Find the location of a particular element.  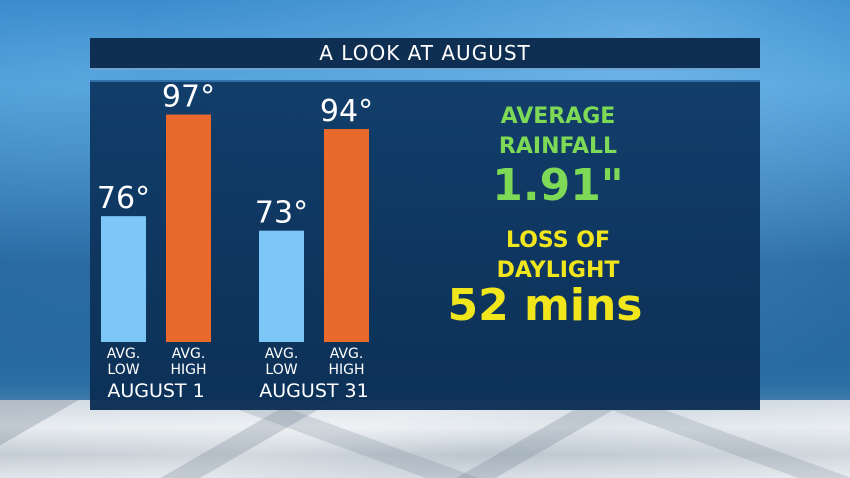

category-label: AUGUST 31 is located at coordinates (313, 391).